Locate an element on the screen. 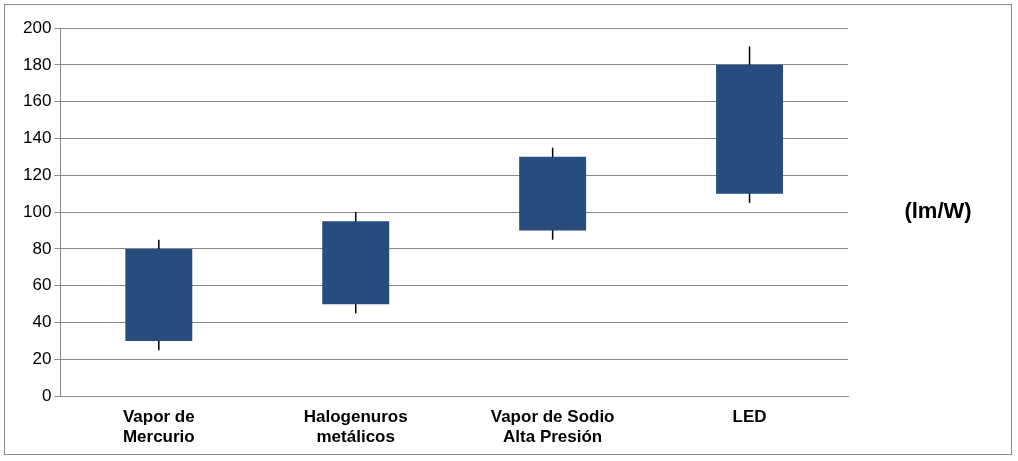 Image resolution: width=1018 pixels, height=461 pixels. y-tick-label: 160 is located at coordinates (37, 101).